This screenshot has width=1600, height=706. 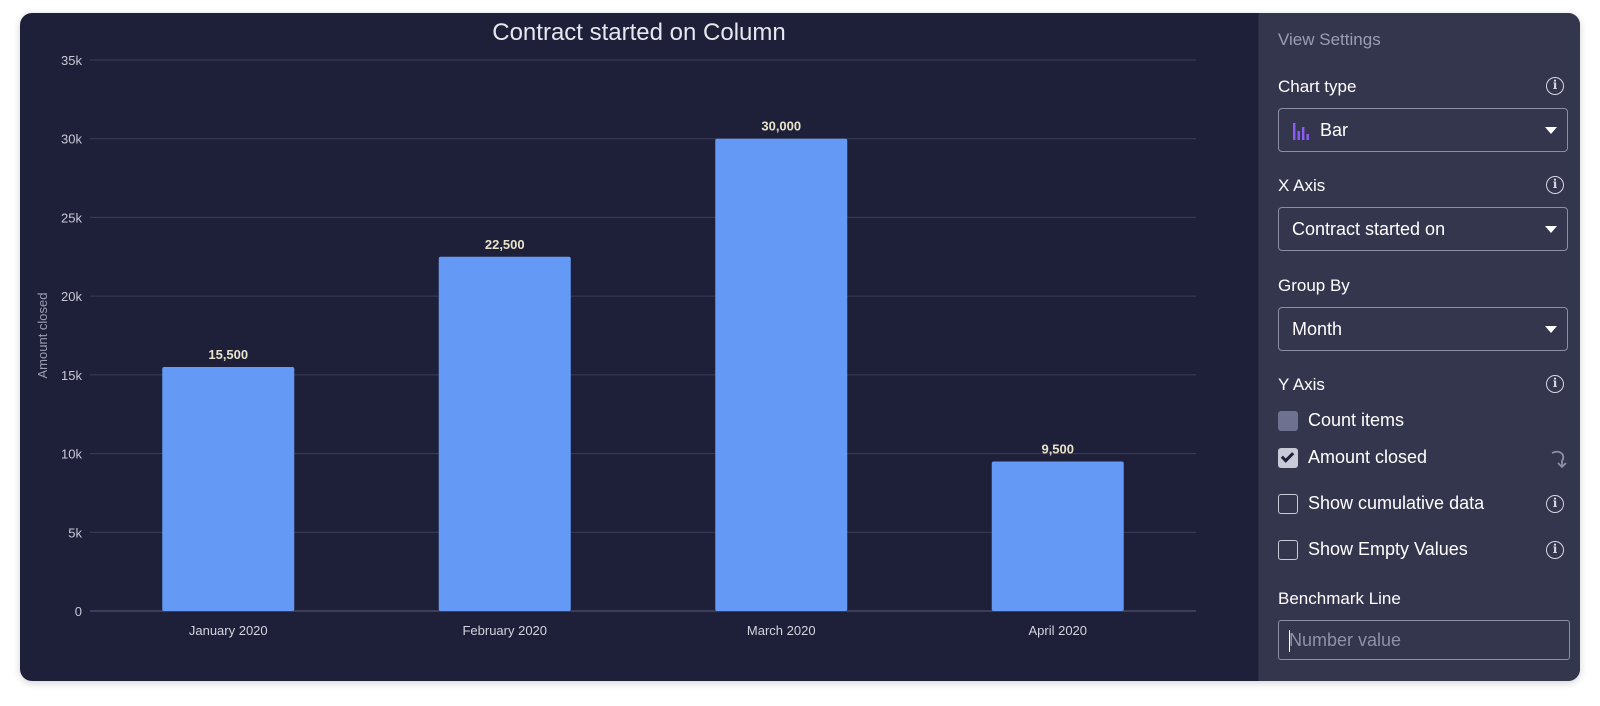 What do you see at coordinates (71, 60) in the screenshot?
I see `y-tick-label: 35k` at bounding box center [71, 60].